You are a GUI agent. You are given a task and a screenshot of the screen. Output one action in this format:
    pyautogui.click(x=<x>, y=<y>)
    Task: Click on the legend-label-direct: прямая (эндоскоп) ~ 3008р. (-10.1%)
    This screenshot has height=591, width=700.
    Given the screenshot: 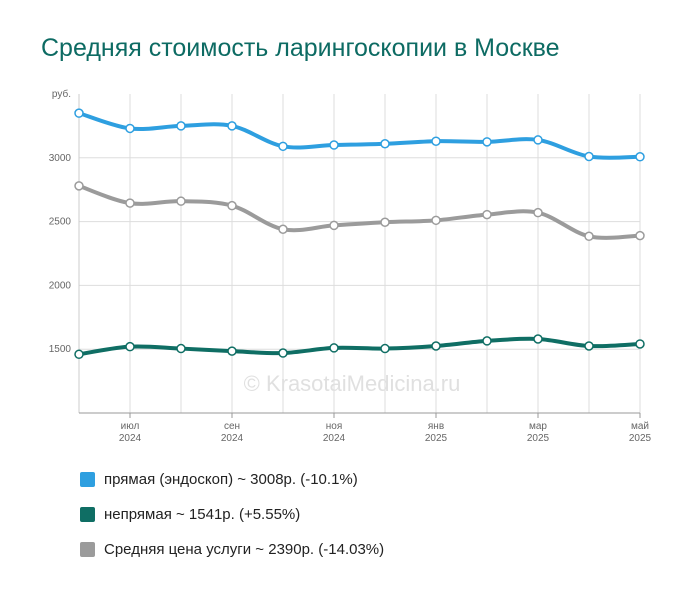 What is the action you would take?
    pyautogui.click(x=231, y=479)
    